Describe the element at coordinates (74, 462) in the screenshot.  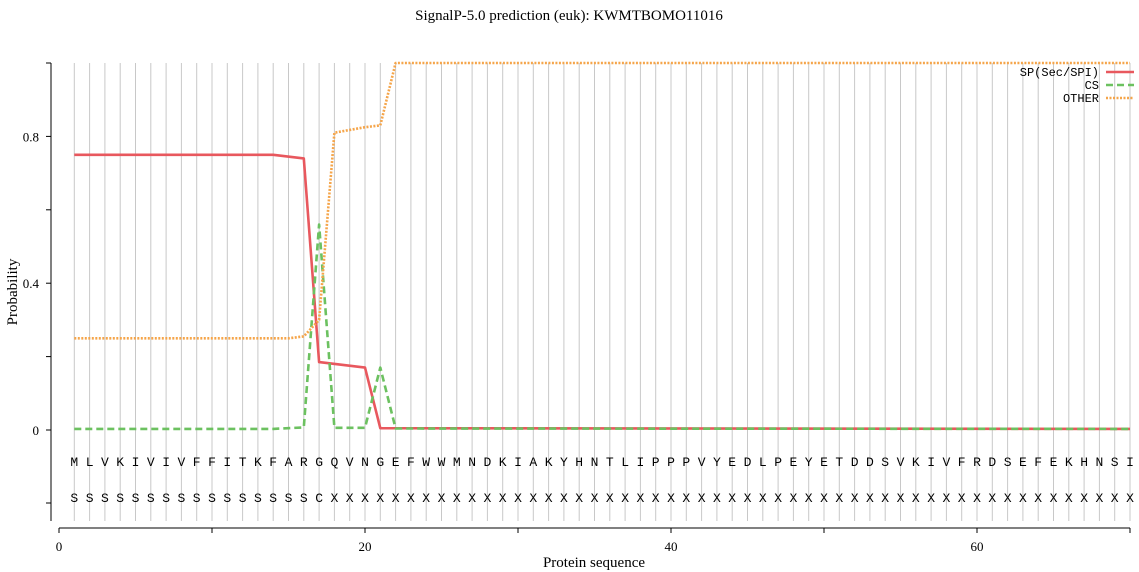
I see `sequence-letter: M` at that location.